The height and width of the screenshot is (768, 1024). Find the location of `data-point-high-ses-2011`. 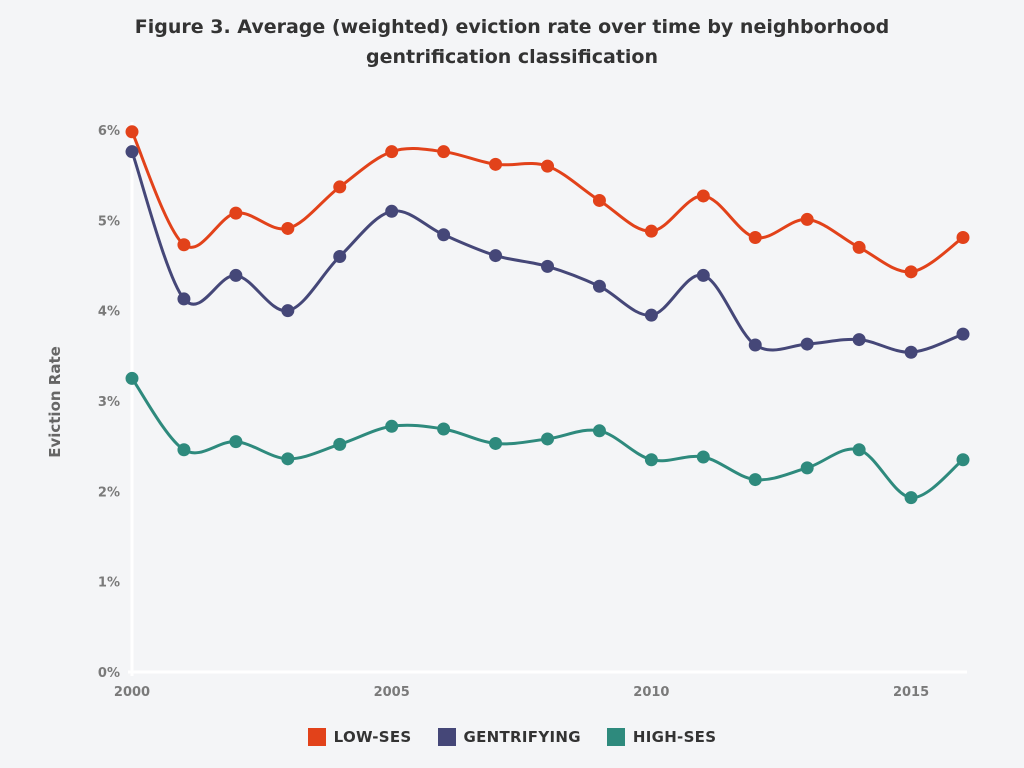

data-point-high-ses-2011 is located at coordinates (703, 457).